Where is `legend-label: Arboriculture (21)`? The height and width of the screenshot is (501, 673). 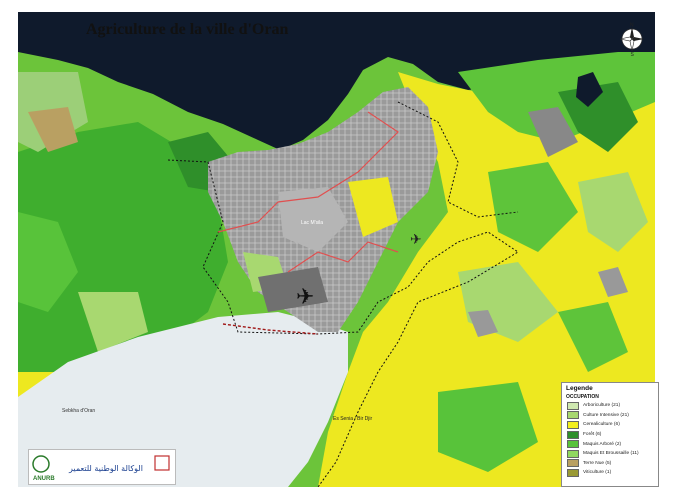 legend-label: Arboriculture (21) is located at coordinates (602, 406).